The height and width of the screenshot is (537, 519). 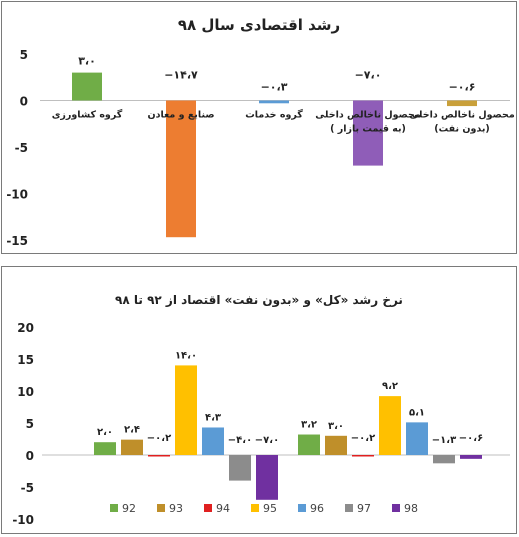 What do you see at coordinates (105, 432) in the screenshot?
I see `data-label: ۲،۰` at bounding box center [105, 432].